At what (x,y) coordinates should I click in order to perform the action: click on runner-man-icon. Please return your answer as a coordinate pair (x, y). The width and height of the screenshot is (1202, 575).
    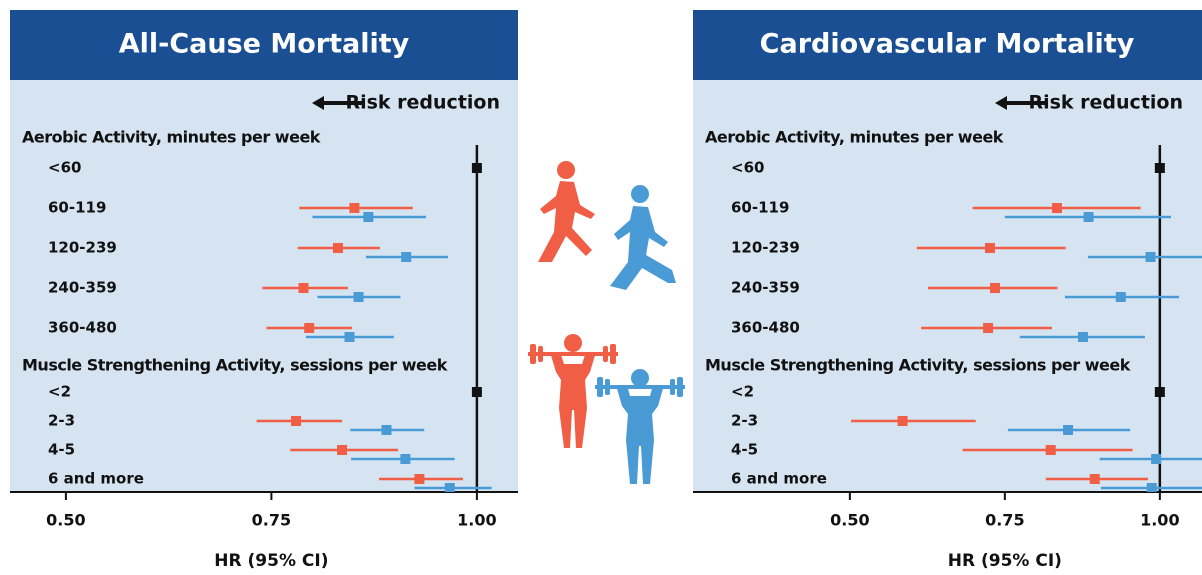
    Looking at the image, I should click on (643, 237).